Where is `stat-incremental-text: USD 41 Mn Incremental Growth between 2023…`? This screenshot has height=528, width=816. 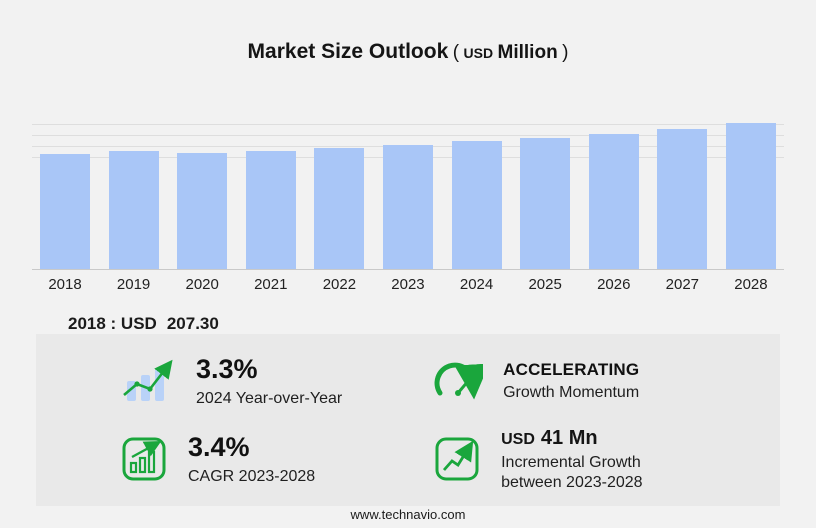 stat-incremental-text: USD 41 Mn Incremental Growth between 2023… is located at coordinates (571, 459).